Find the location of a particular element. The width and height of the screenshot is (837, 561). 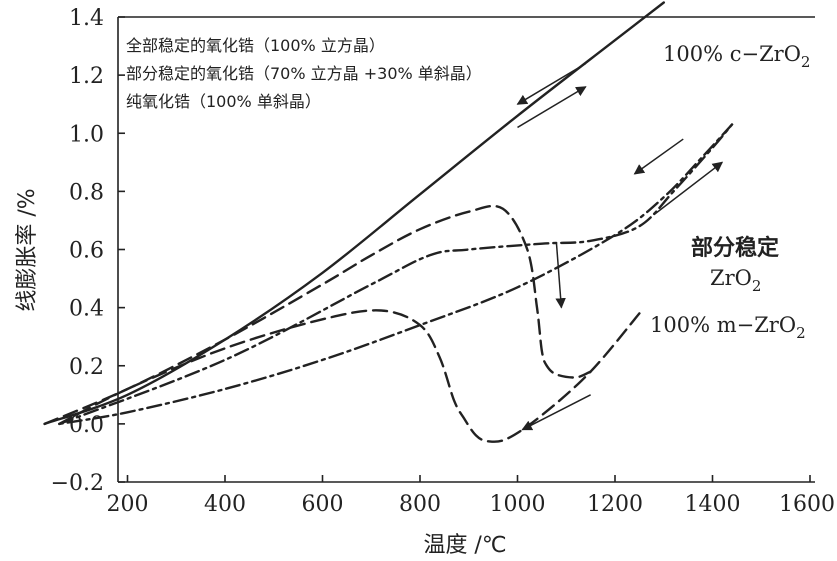

legend-entry-full-stabilized: 全部稳定的氧化锆（100% 立方晶） is located at coordinates (255, 45).